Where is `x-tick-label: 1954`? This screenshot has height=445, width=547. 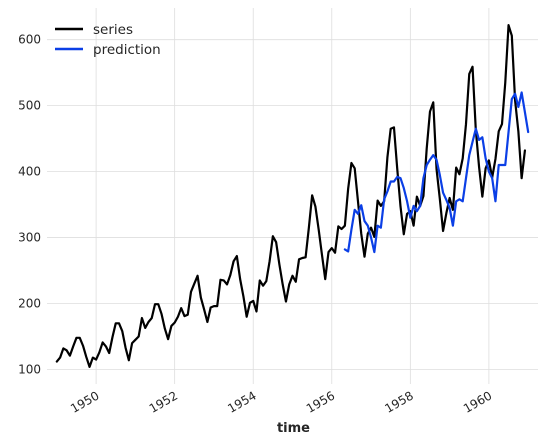
x-tick-label: 1954 is located at coordinates (241, 401).